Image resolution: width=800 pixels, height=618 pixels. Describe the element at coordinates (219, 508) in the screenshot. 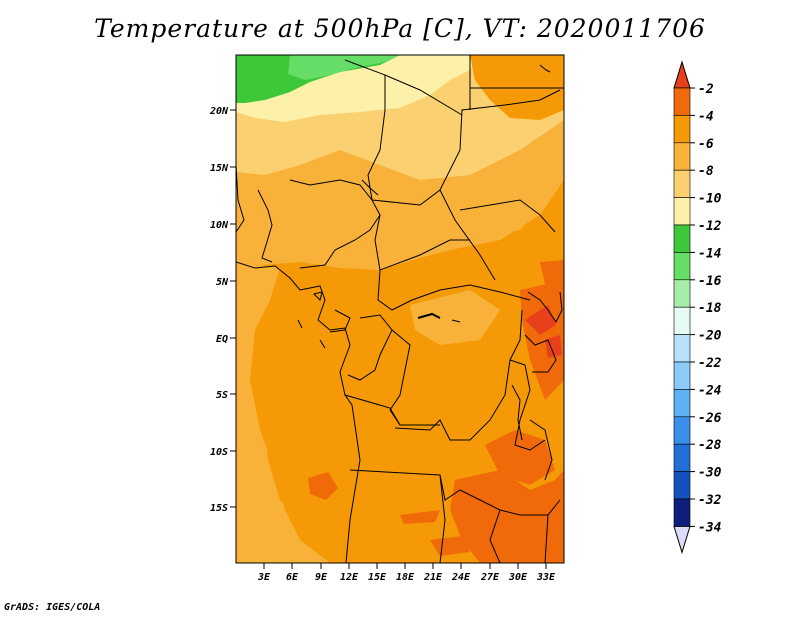

I see `lat-label-15s: 15S` at that location.